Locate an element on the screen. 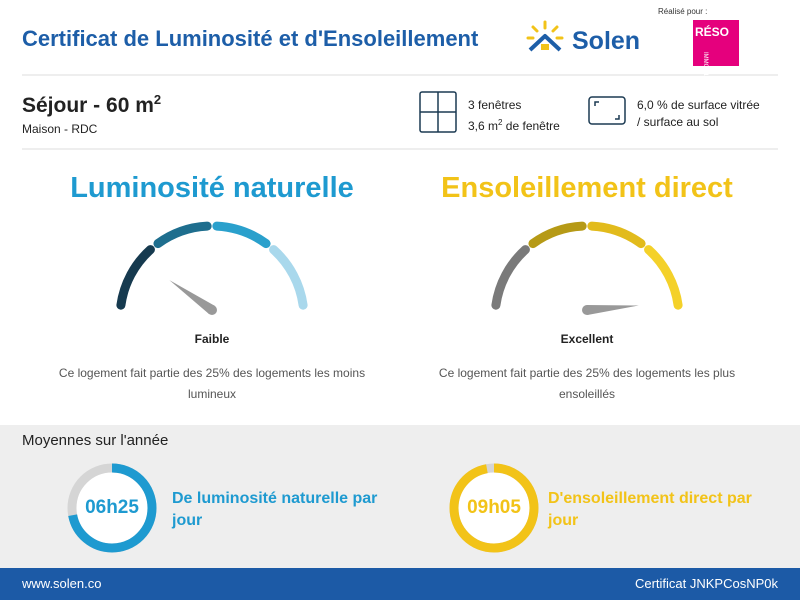 The height and width of the screenshot is (600, 800). room-title-sup: 2 is located at coordinates (157, 99).